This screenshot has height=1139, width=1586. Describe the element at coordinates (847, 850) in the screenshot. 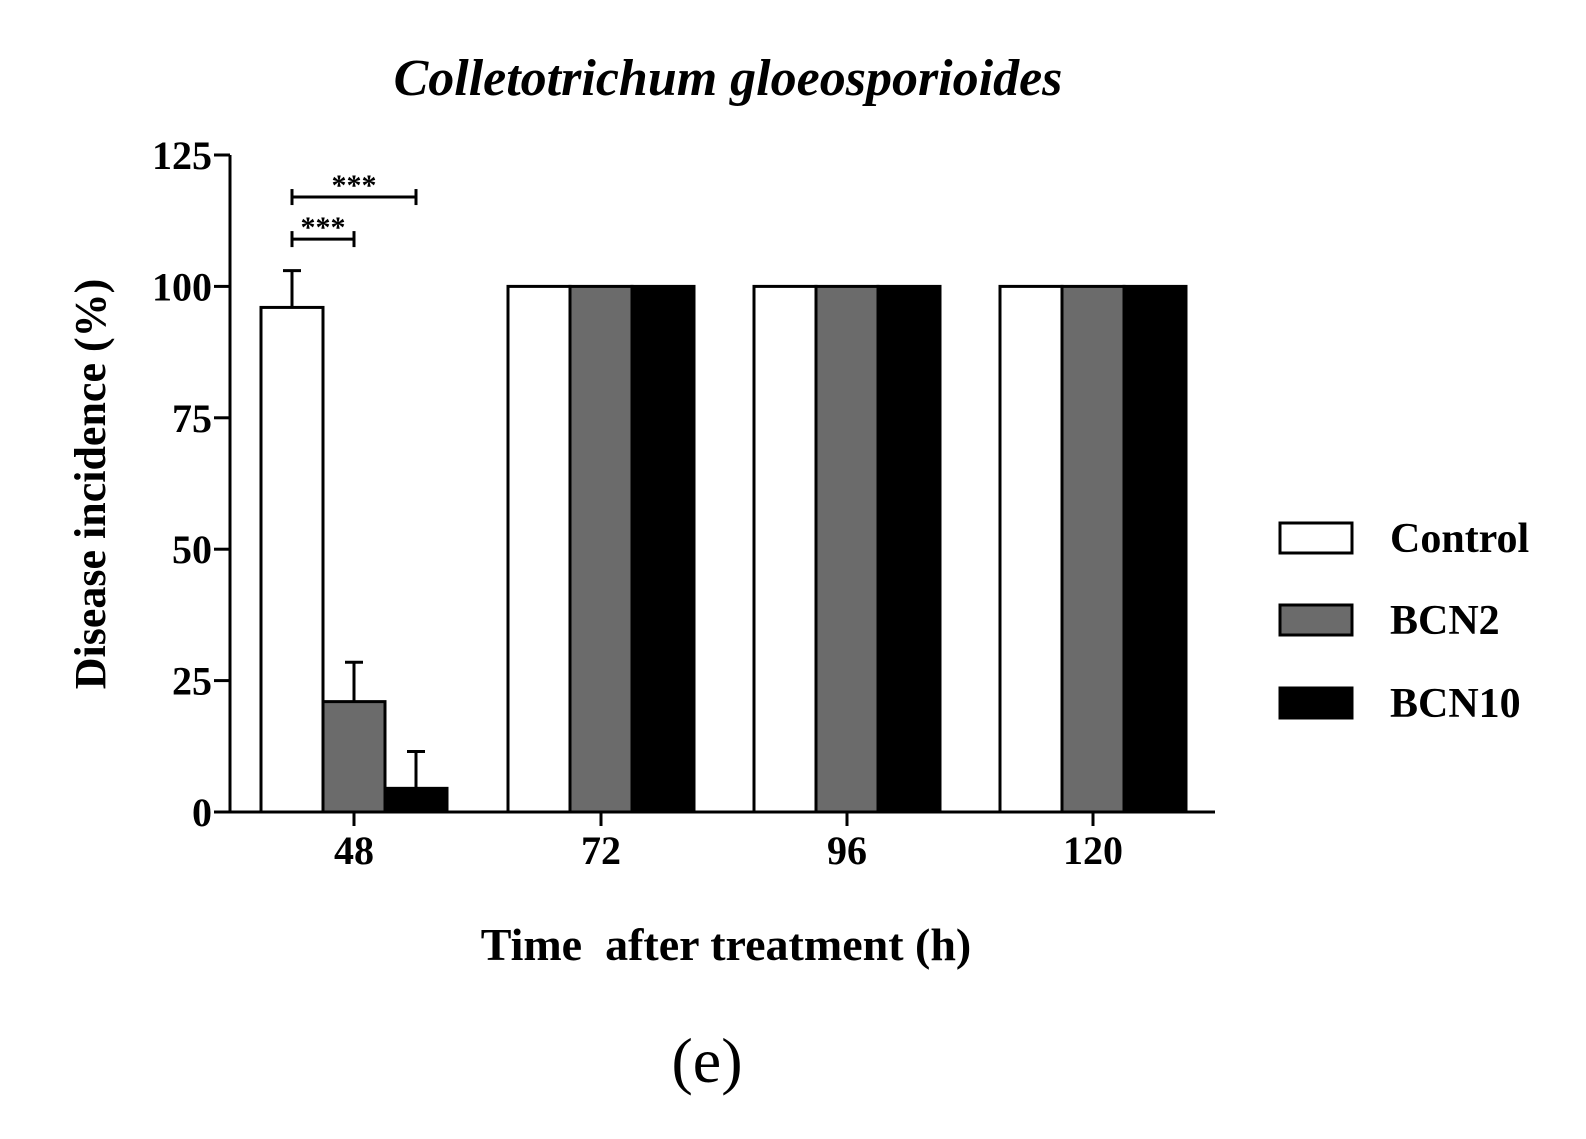

I see `x-tick-label: 96` at that location.